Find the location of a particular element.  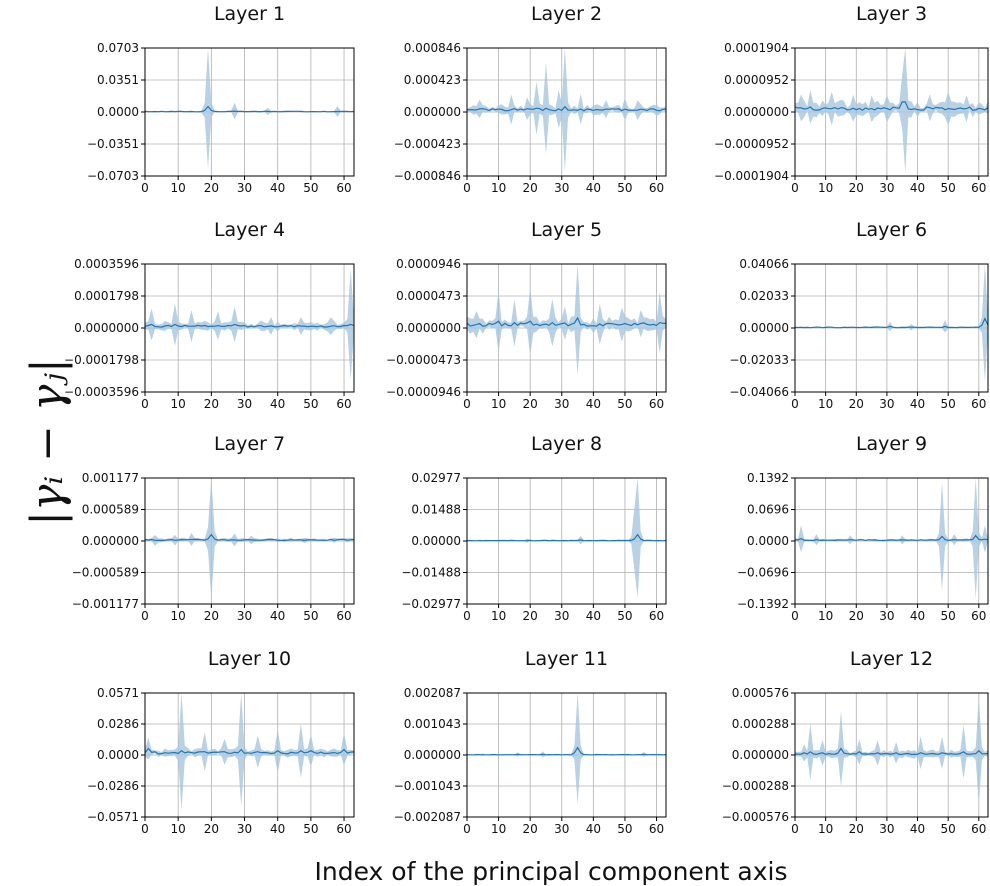

y-tick-label: 0.0001798 is located at coordinates (106, 296).